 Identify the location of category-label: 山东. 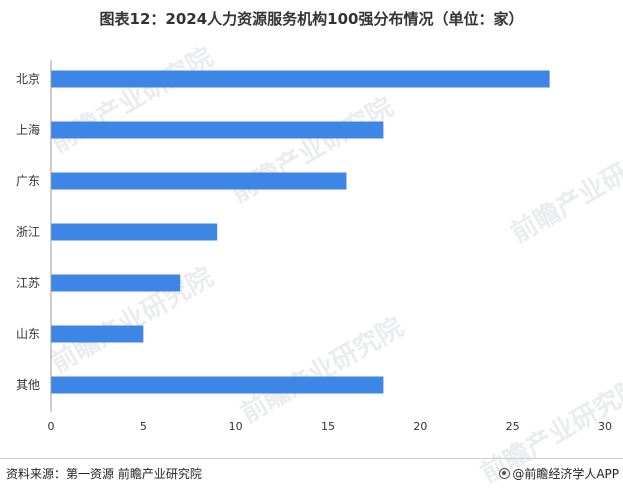
(28, 334).